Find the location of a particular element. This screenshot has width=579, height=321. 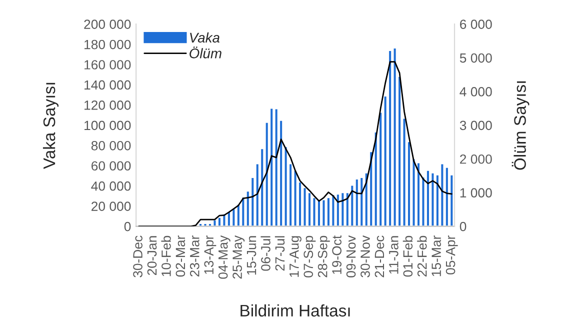

y-axis-title: Vaka Sayısı is located at coordinates (50, 125).